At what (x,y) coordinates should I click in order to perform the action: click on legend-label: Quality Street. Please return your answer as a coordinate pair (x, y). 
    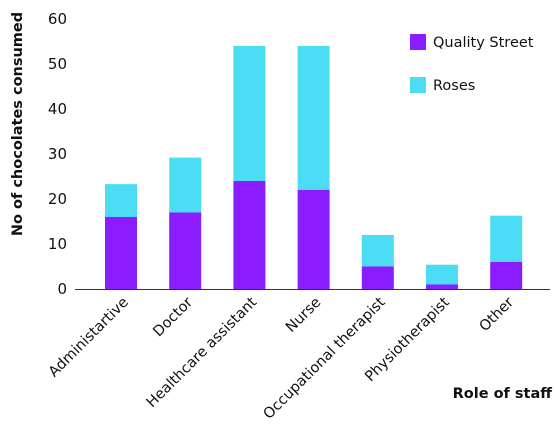
    Looking at the image, I should click on (483, 43).